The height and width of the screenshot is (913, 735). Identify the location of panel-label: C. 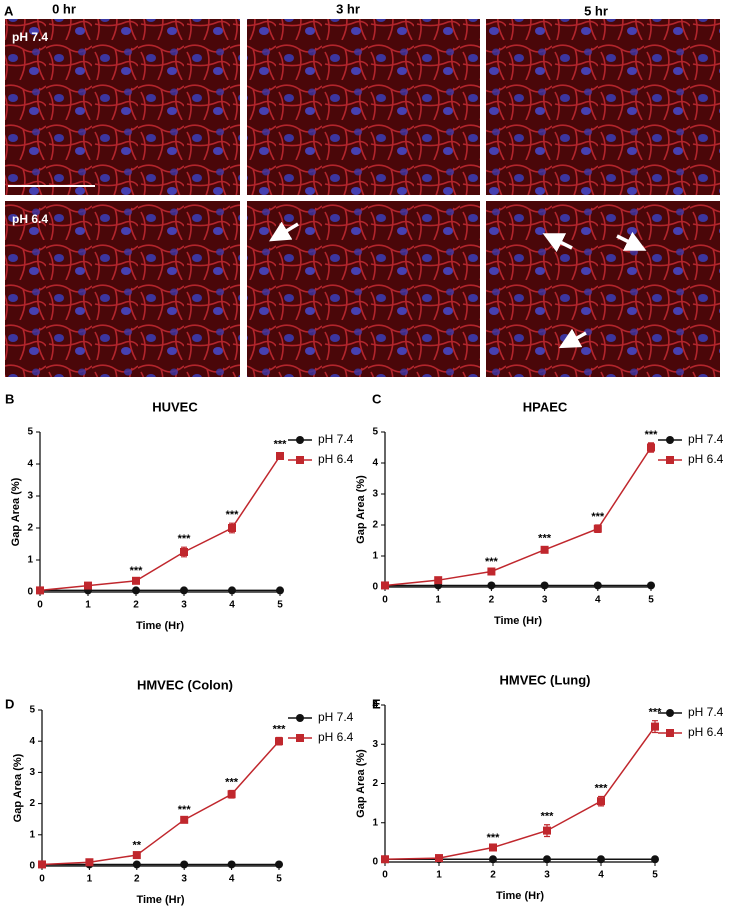
(377, 398).